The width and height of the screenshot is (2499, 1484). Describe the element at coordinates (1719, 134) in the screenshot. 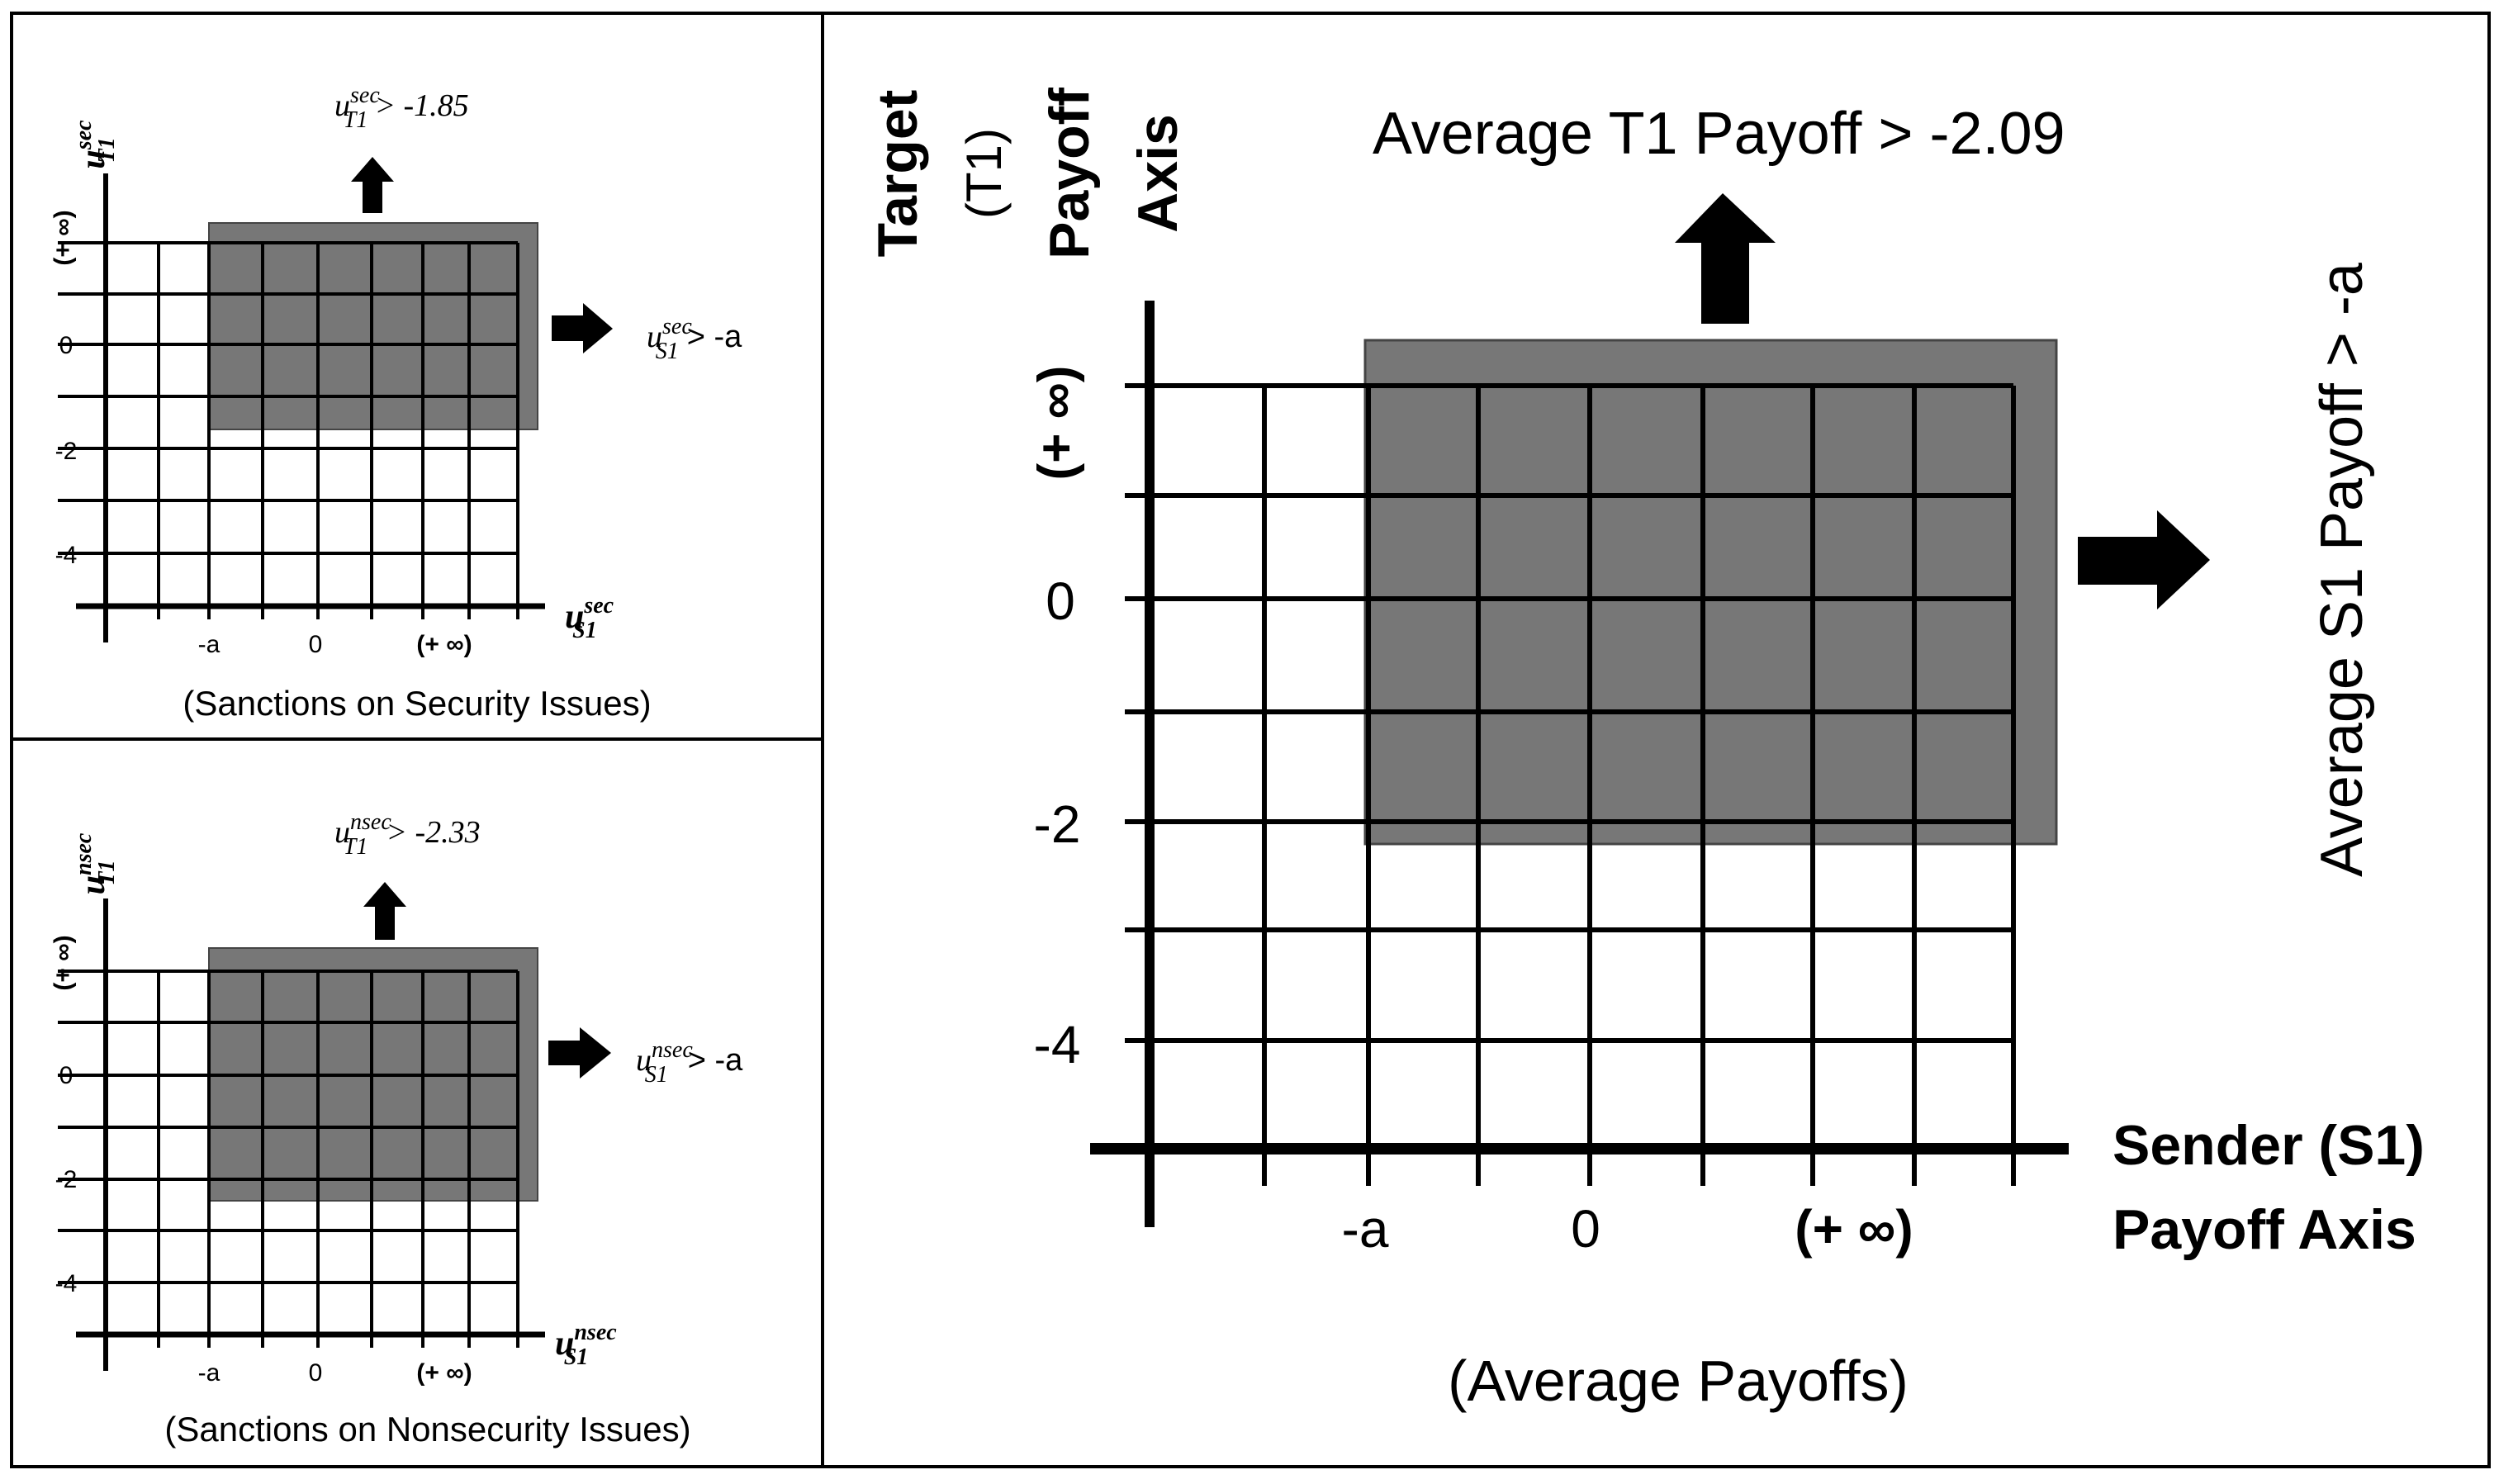

I see `t-threshold-label: Average T1 Payoff > -2.09` at that location.